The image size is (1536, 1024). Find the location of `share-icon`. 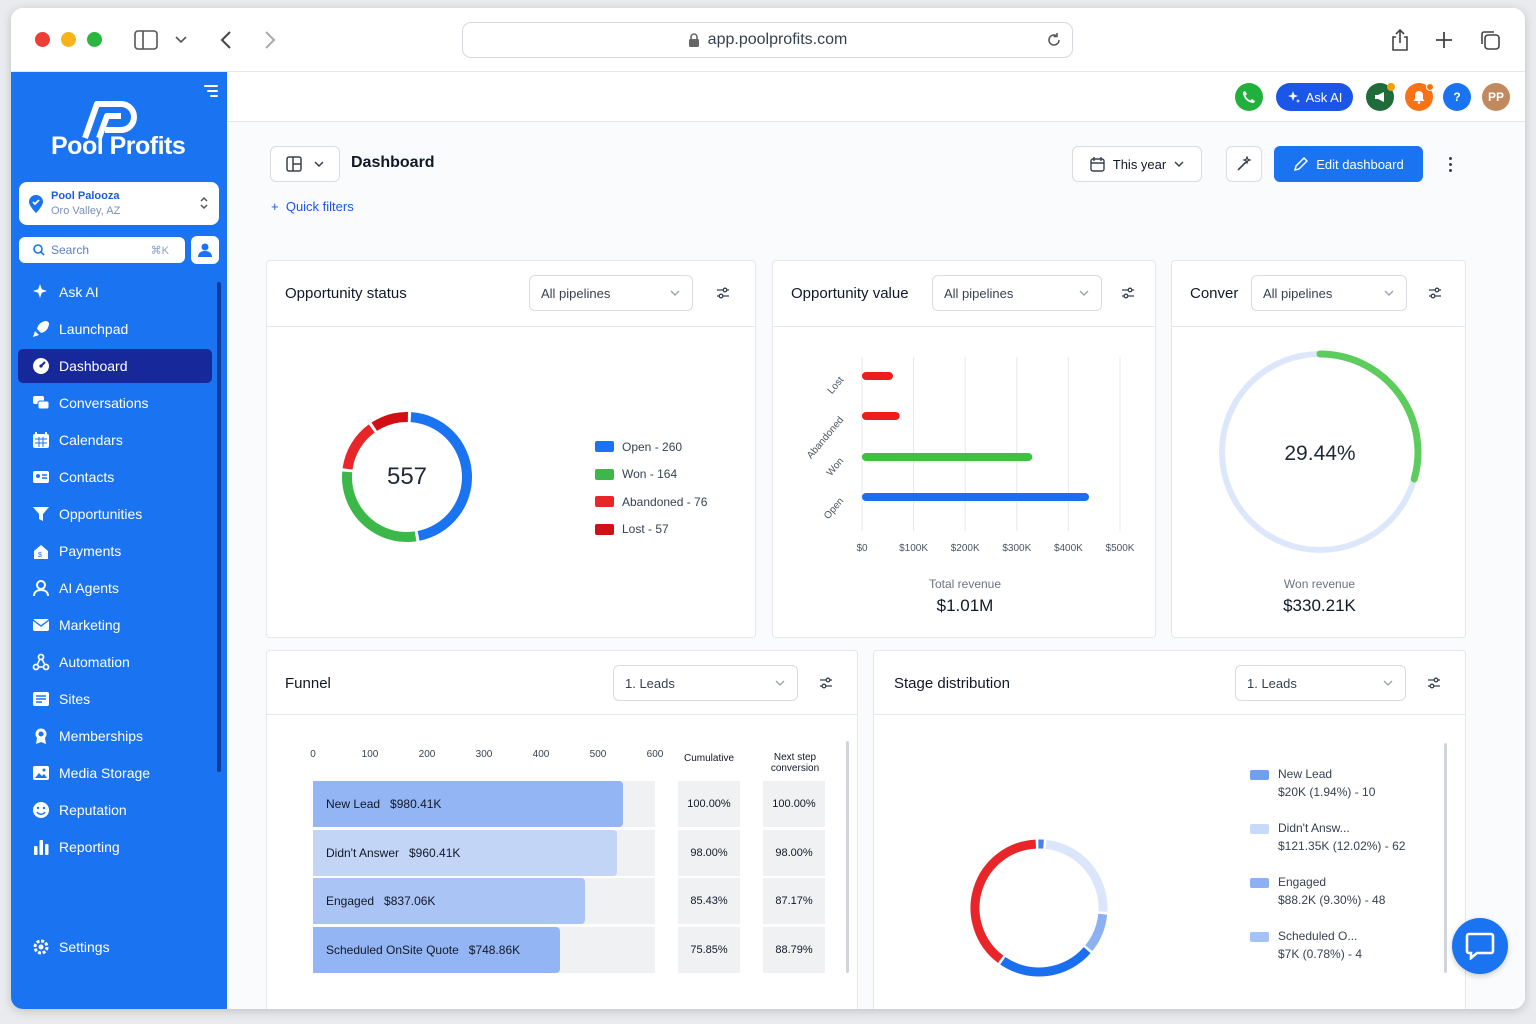

share-icon is located at coordinates (1400, 40).